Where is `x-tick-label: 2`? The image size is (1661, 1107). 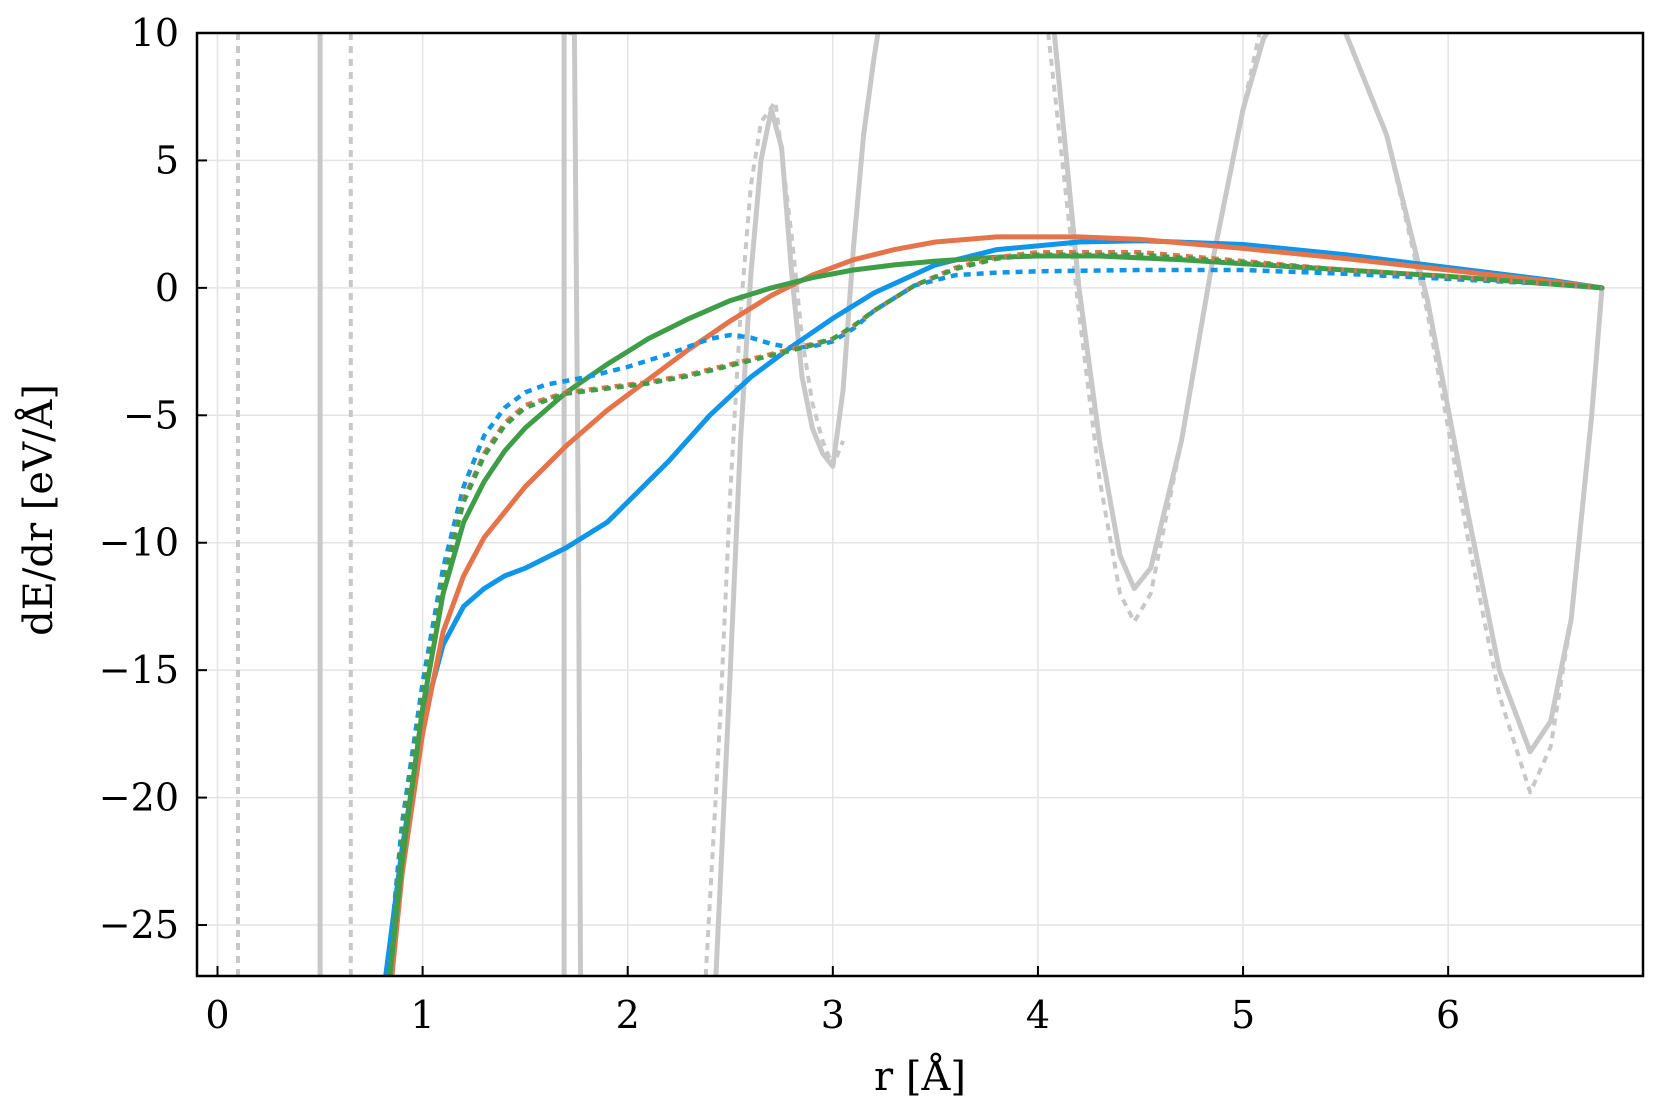 x-tick-label: 2 is located at coordinates (628, 1015).